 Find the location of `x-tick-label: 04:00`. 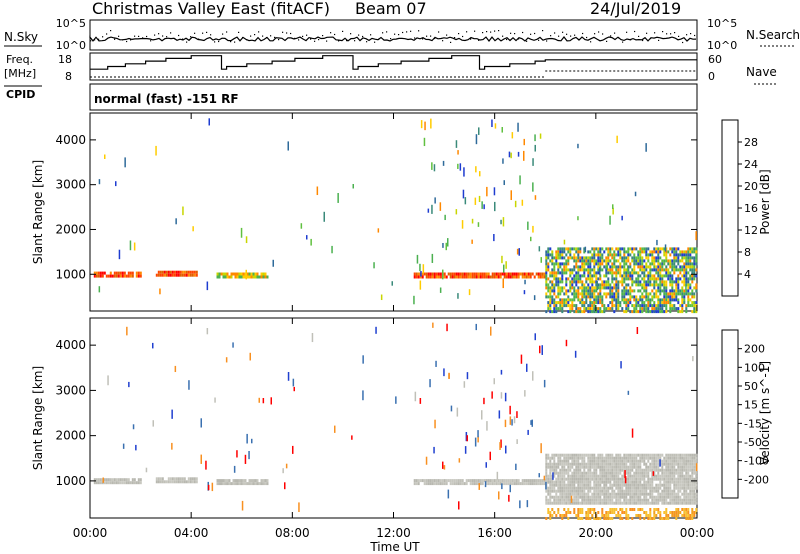

x-tick-label: 04:00 is located at coordinates (191, 533).